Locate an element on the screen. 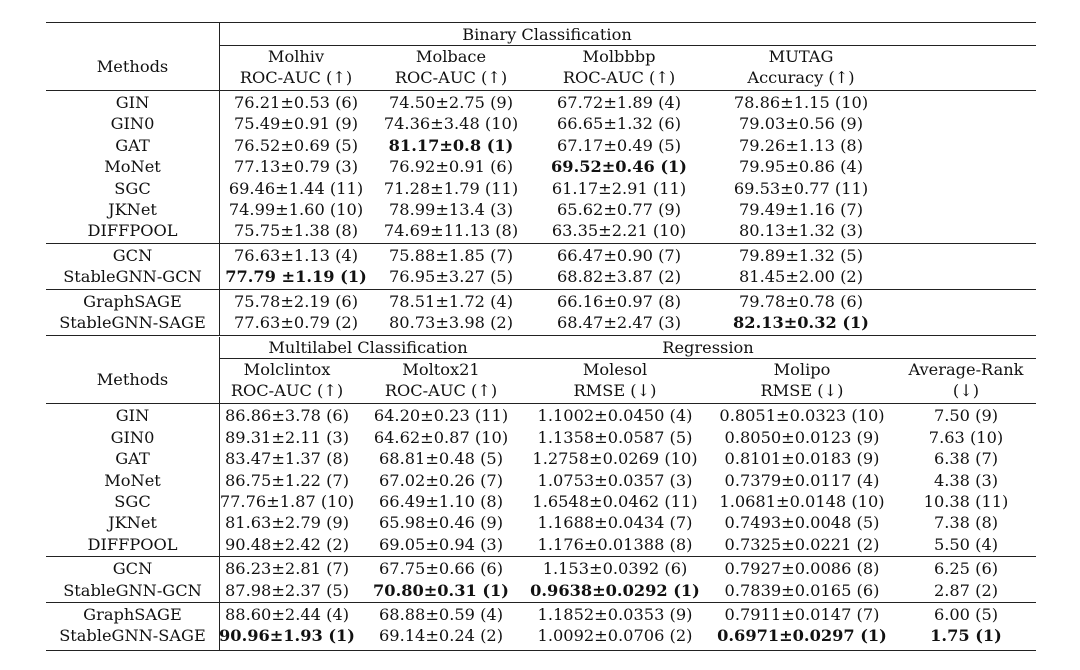  column-header: Moltox21 is located at coordinates (441, 370).